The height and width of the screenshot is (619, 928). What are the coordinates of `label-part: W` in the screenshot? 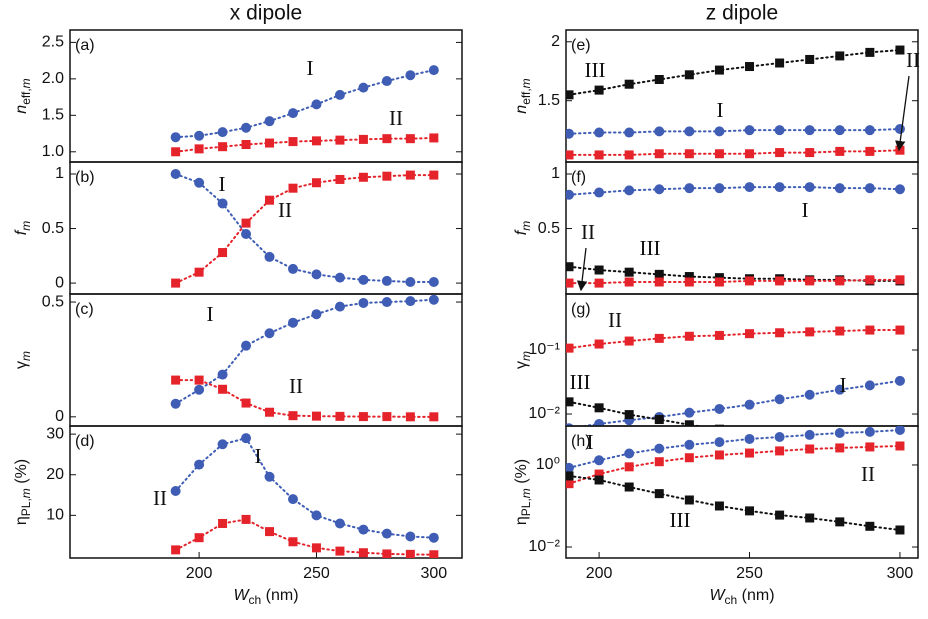 It's located at (717, 595).